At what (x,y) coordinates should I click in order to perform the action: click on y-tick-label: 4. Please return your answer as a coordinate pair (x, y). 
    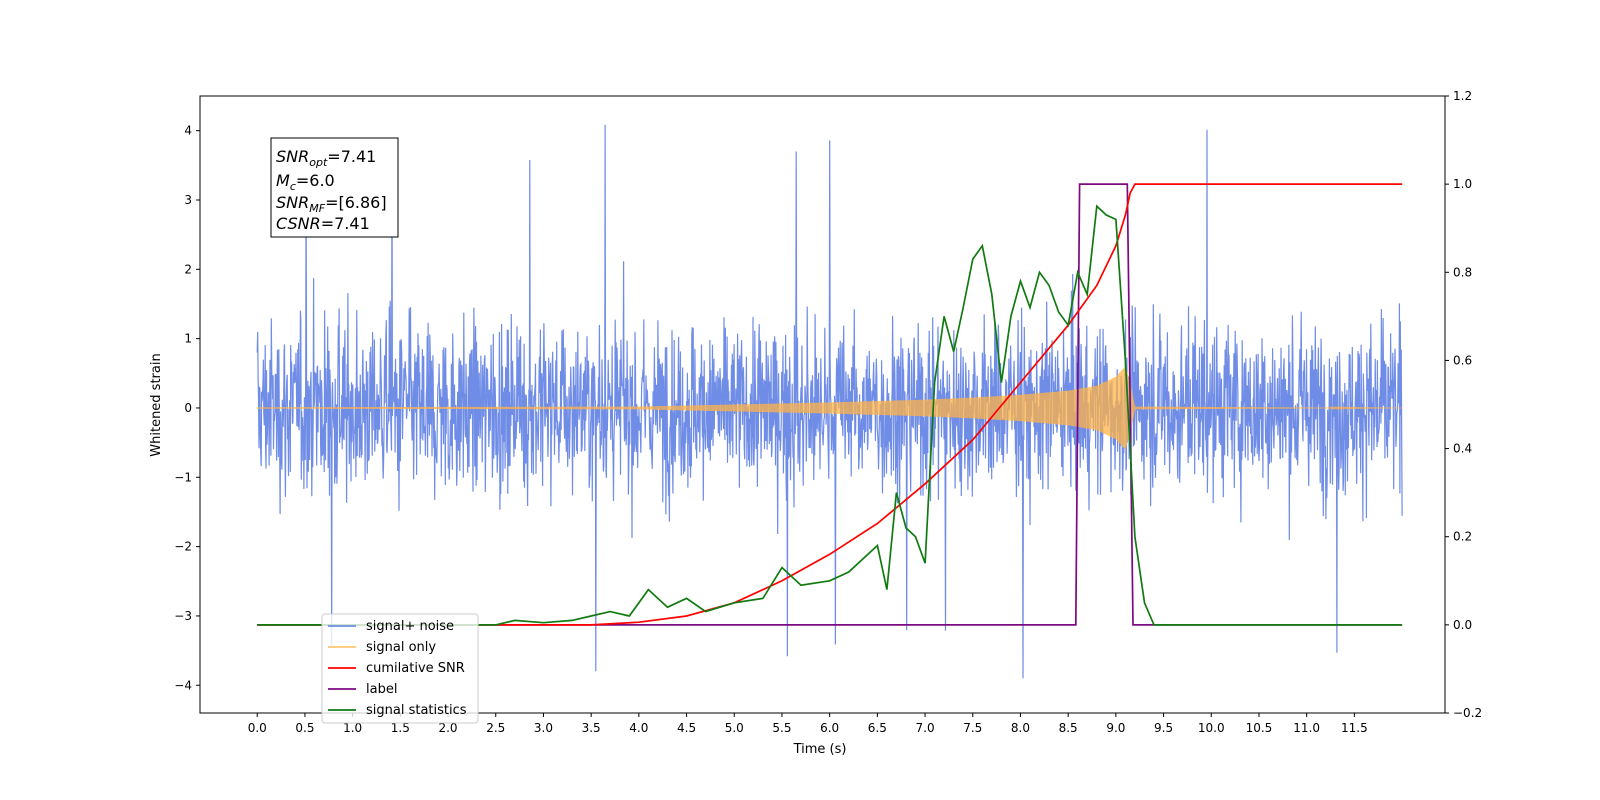
    Looking at the image, I should click on (188, 131).